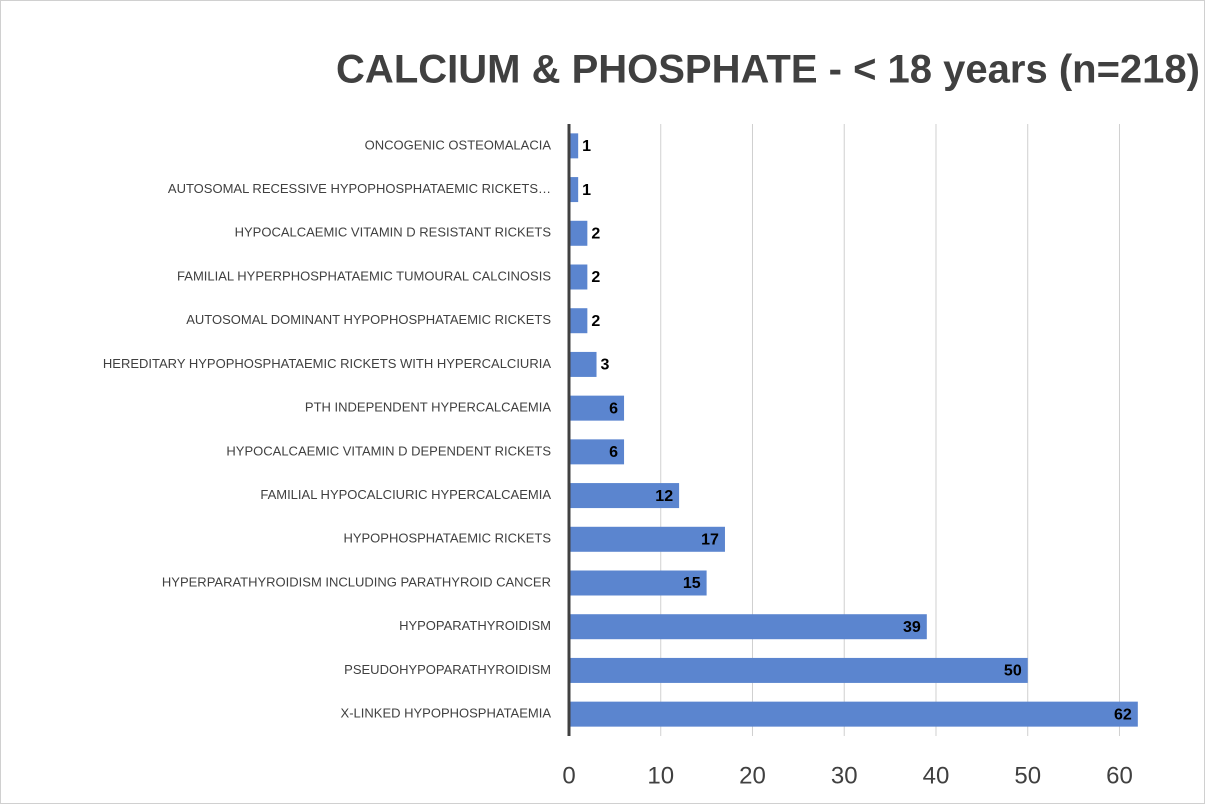 This screenshot has height=804, width=1205. I want to click on x-tick-label: 10, so click(660, 775).